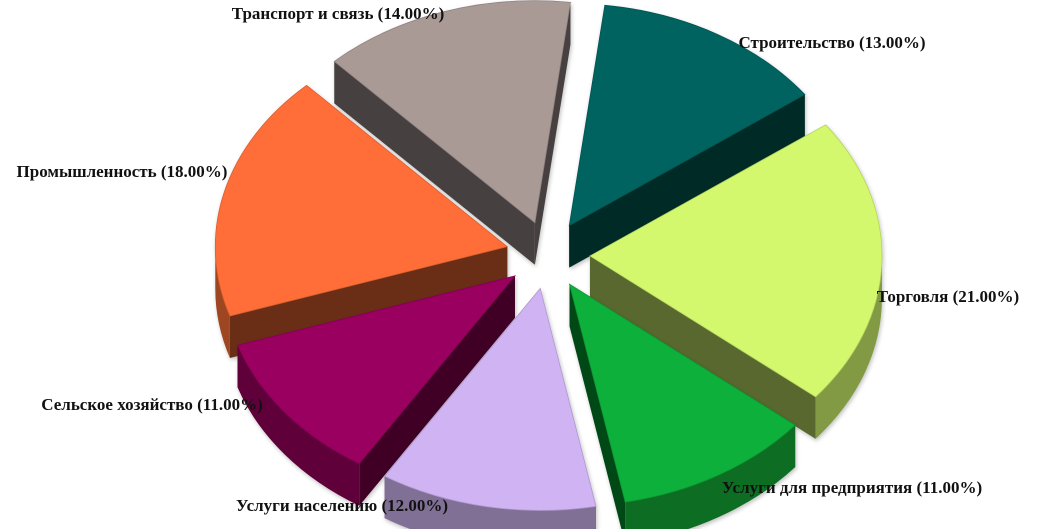 The image size is (1040, 529). Describe the element at coordinates (852, 487) in the screenshot. I see `slice-label: Услуги для предприятия (11.00%)` at that location.